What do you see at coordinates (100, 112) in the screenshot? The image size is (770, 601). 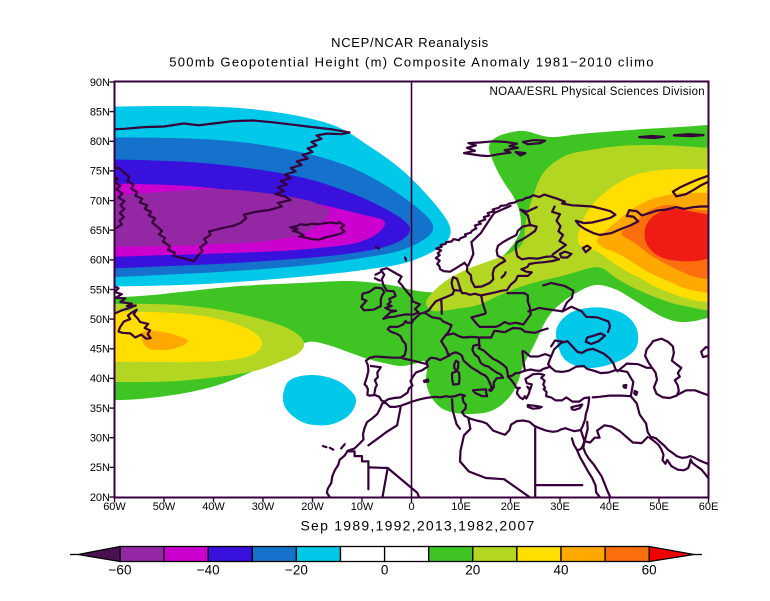 I see `svg-text: 85N` at bounding box center [100, 112].